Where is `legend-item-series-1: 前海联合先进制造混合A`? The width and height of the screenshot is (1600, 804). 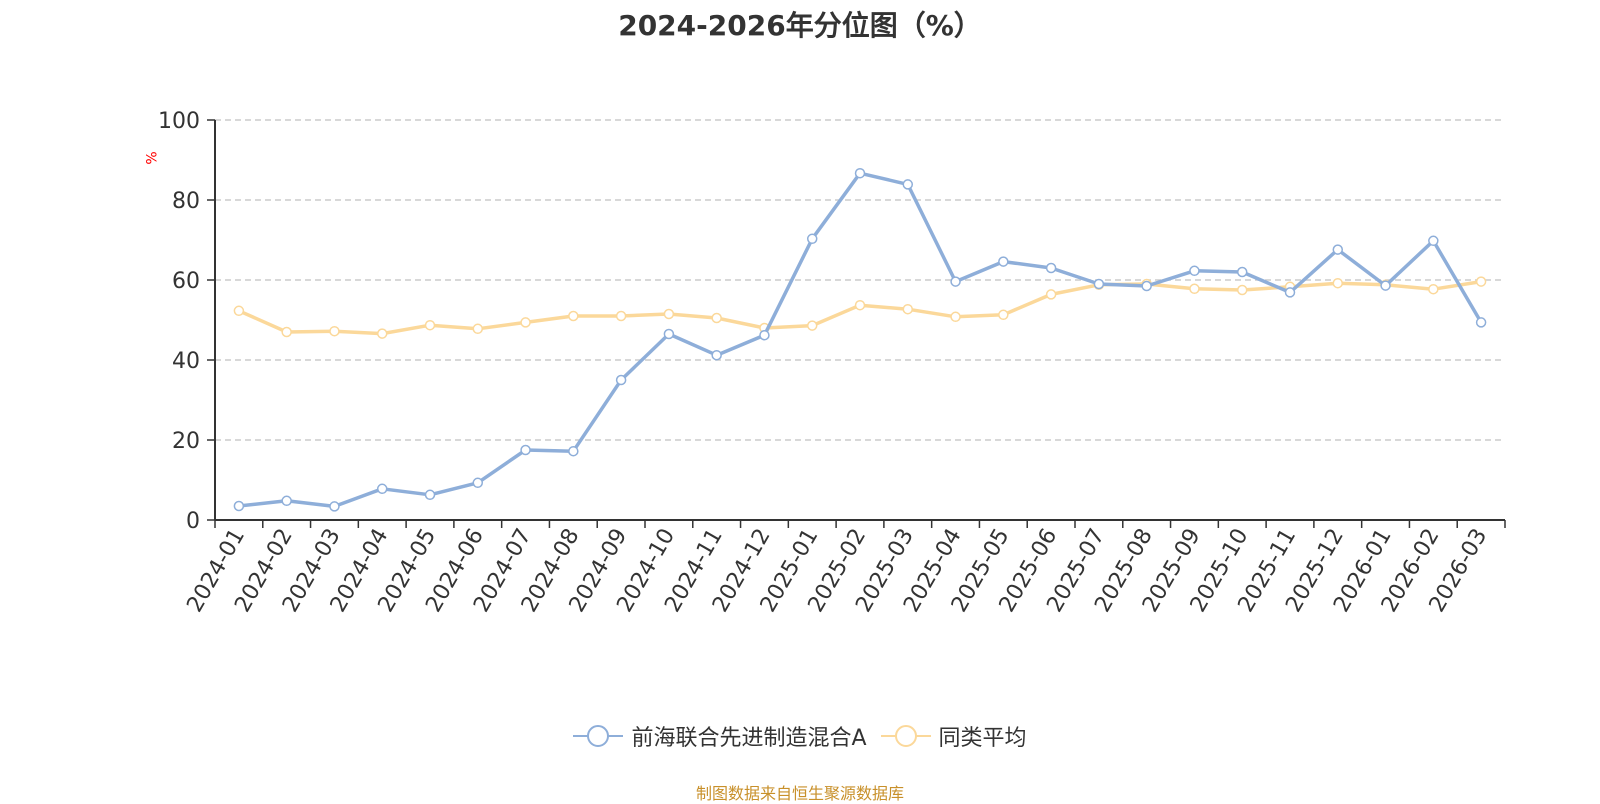
legend-item-series-1: 前海联合先进制造混合A is located at coordinates (720, 736).